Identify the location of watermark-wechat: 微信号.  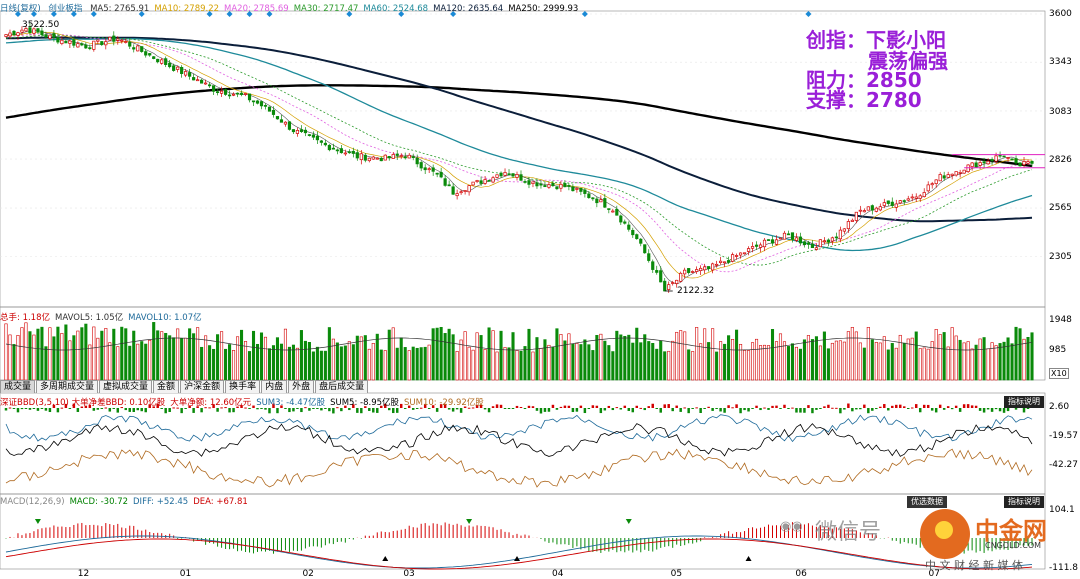
(848, 532).